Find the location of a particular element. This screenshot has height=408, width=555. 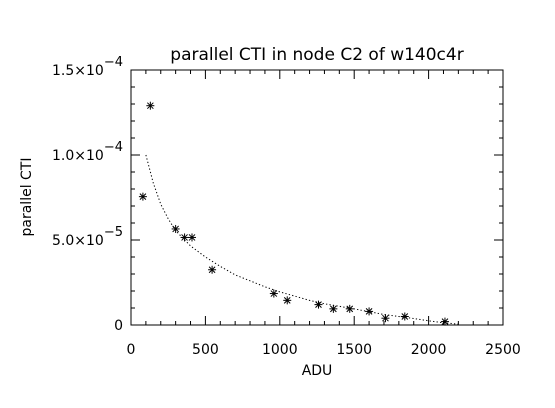

y-tick-label: 1.5×10⁻⁴ is located at coordinates (87, 67).